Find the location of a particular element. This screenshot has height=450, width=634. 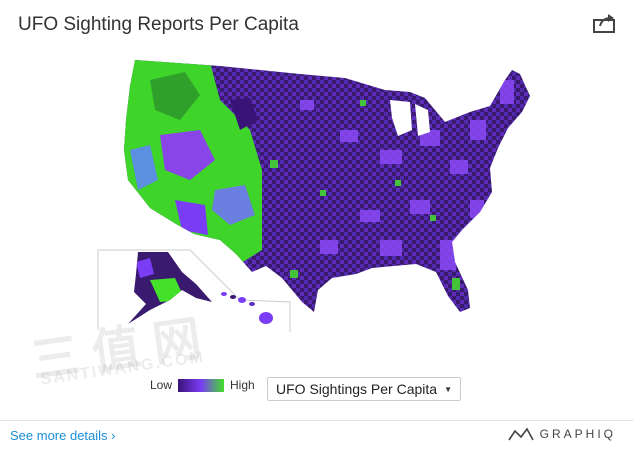

graphiq-logo-icon is located at coordinates (520, 434).